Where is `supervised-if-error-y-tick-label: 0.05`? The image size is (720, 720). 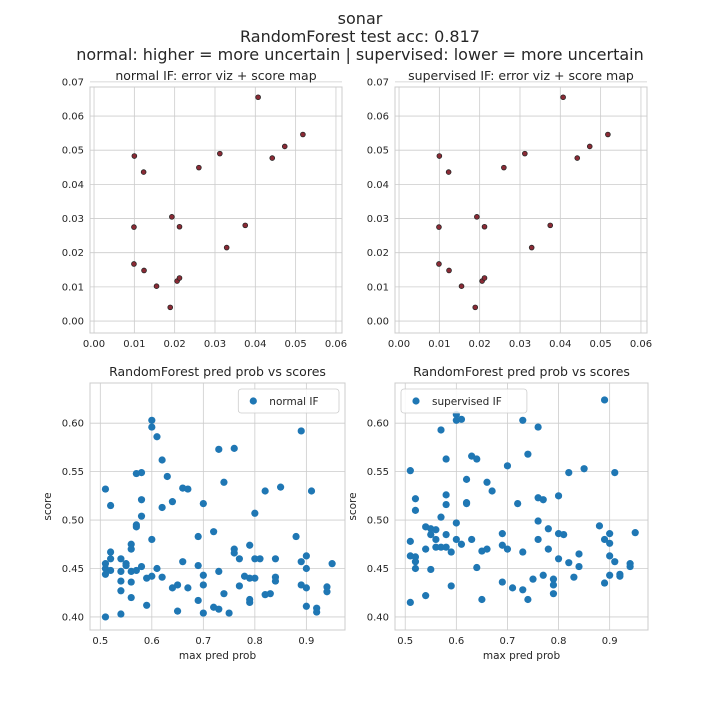
supervised-if-error-y-tick-label: 0.05 is located at coordinates (378, 151).